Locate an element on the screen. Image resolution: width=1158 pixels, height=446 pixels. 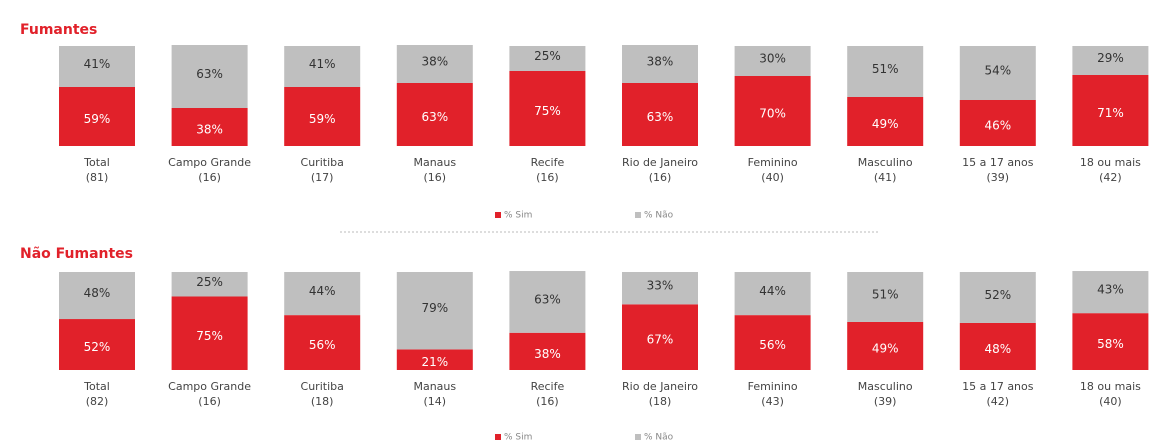
value-label: 33% is located at coordinates (660, 286).